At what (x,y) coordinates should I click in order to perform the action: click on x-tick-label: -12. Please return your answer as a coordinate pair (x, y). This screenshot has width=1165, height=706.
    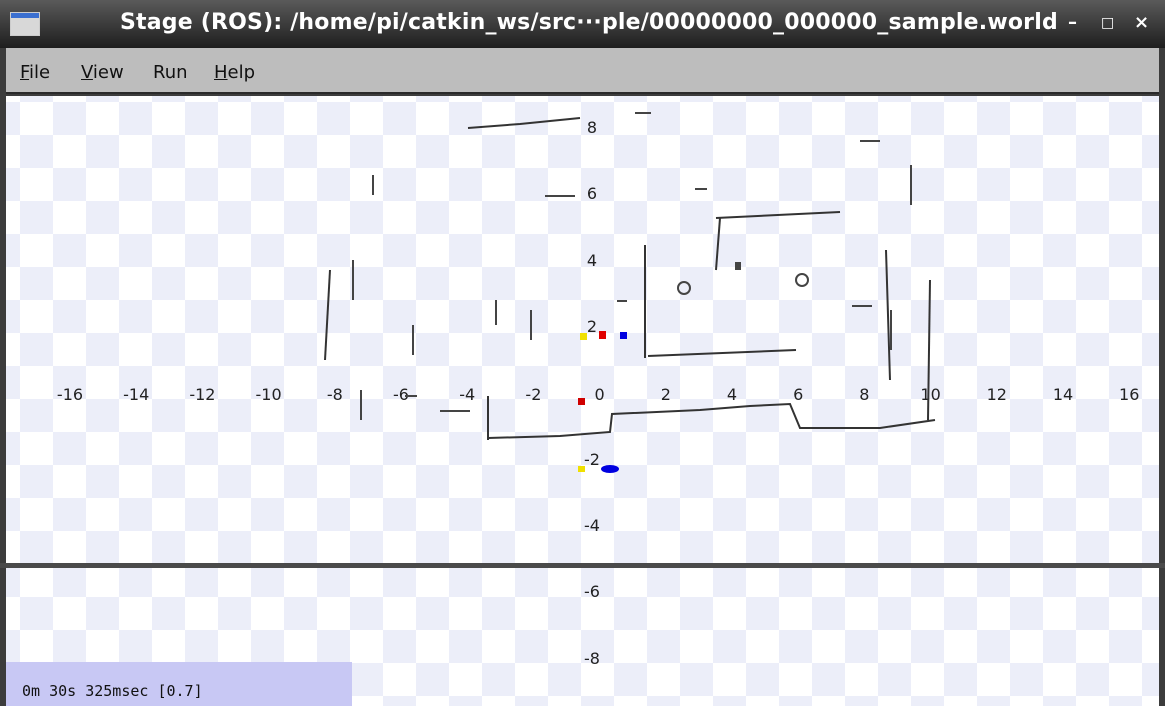
    Looking at the image, I should click on (202, 394).